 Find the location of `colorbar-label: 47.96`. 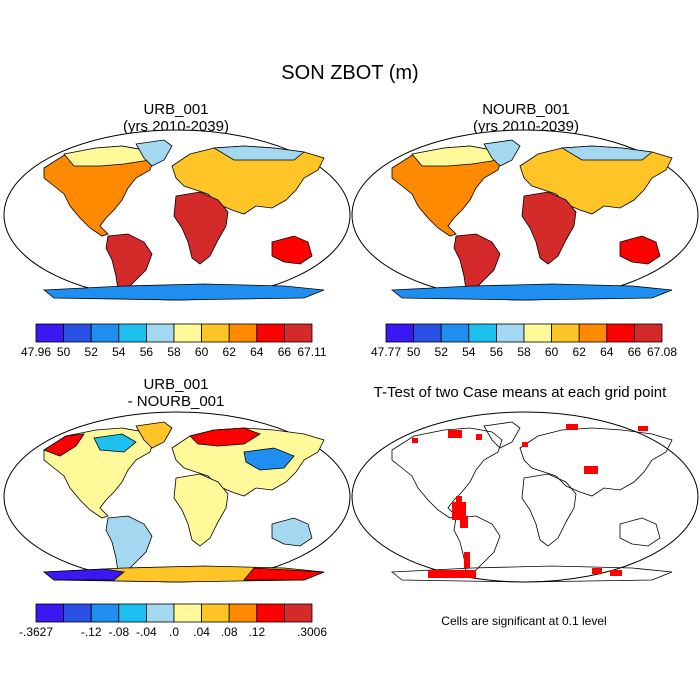

colorbar-label: 47.96 is located at coordinates (36, 352).